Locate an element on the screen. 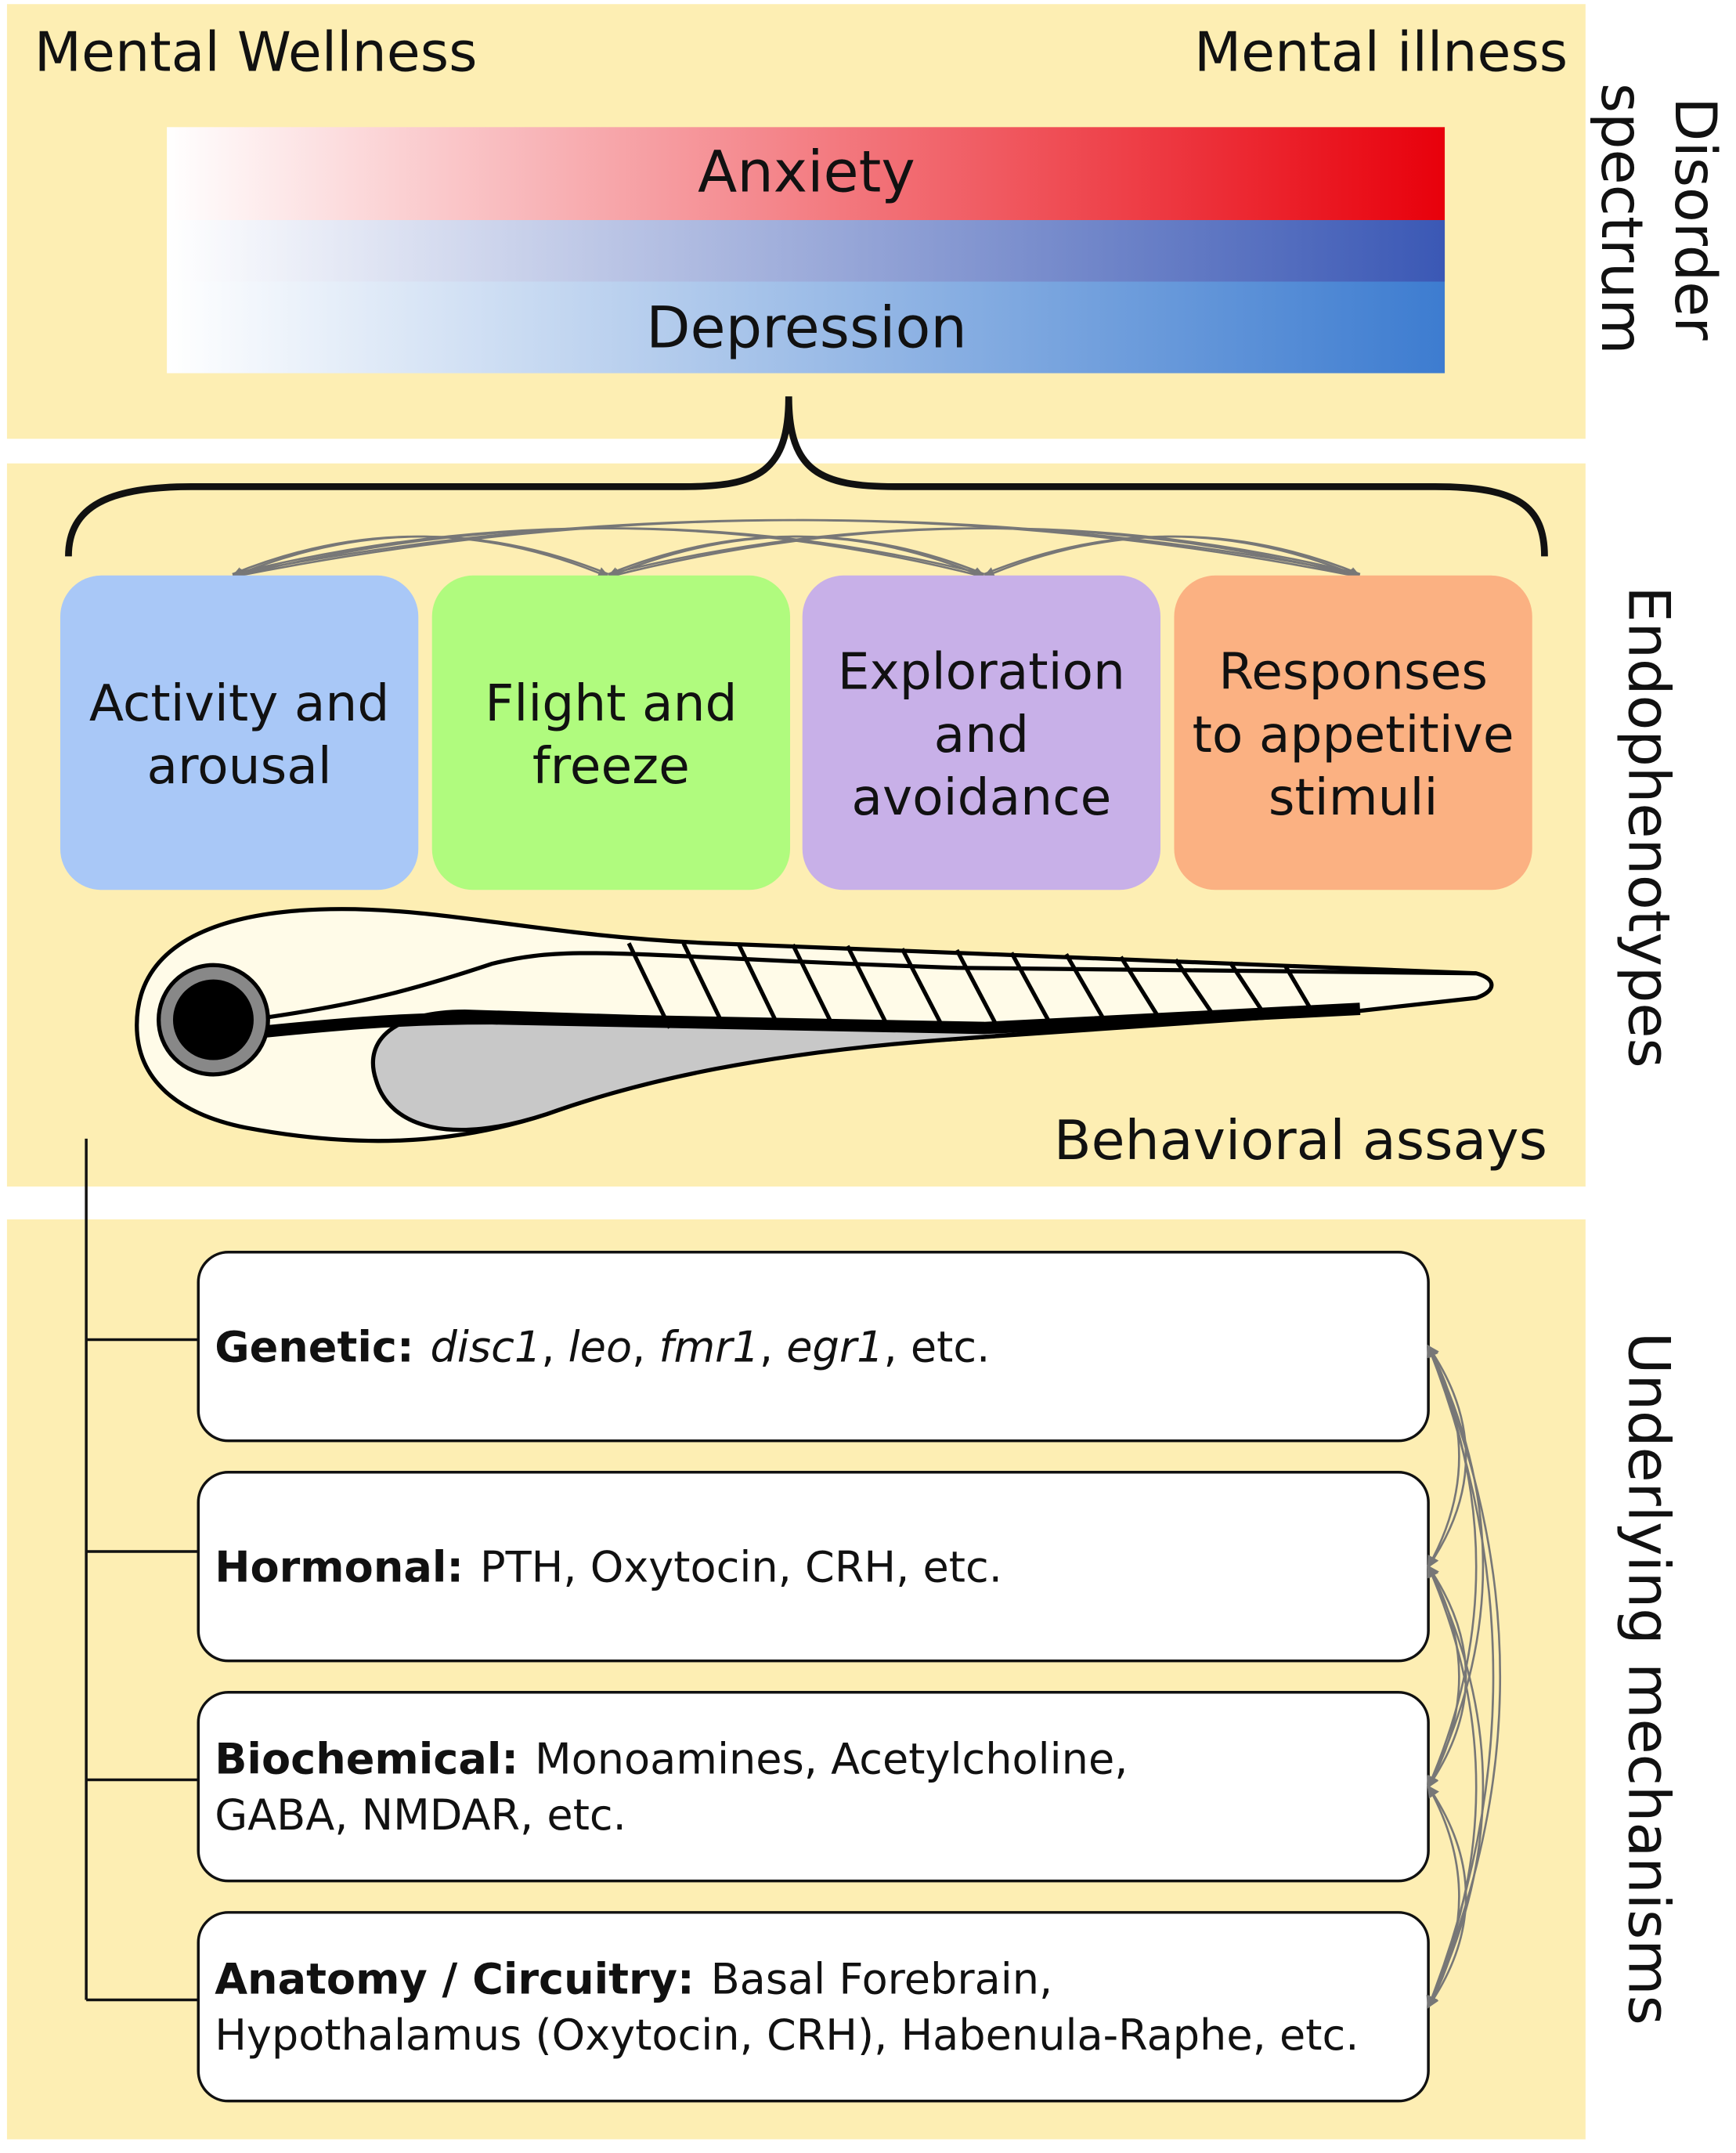  tree-lines is located at coordinates (142, 1570).